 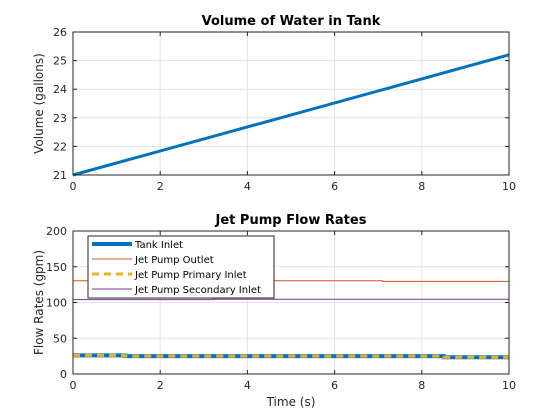 I want to click on flow-y-tick-label: 50, so click(x=60, y=338).